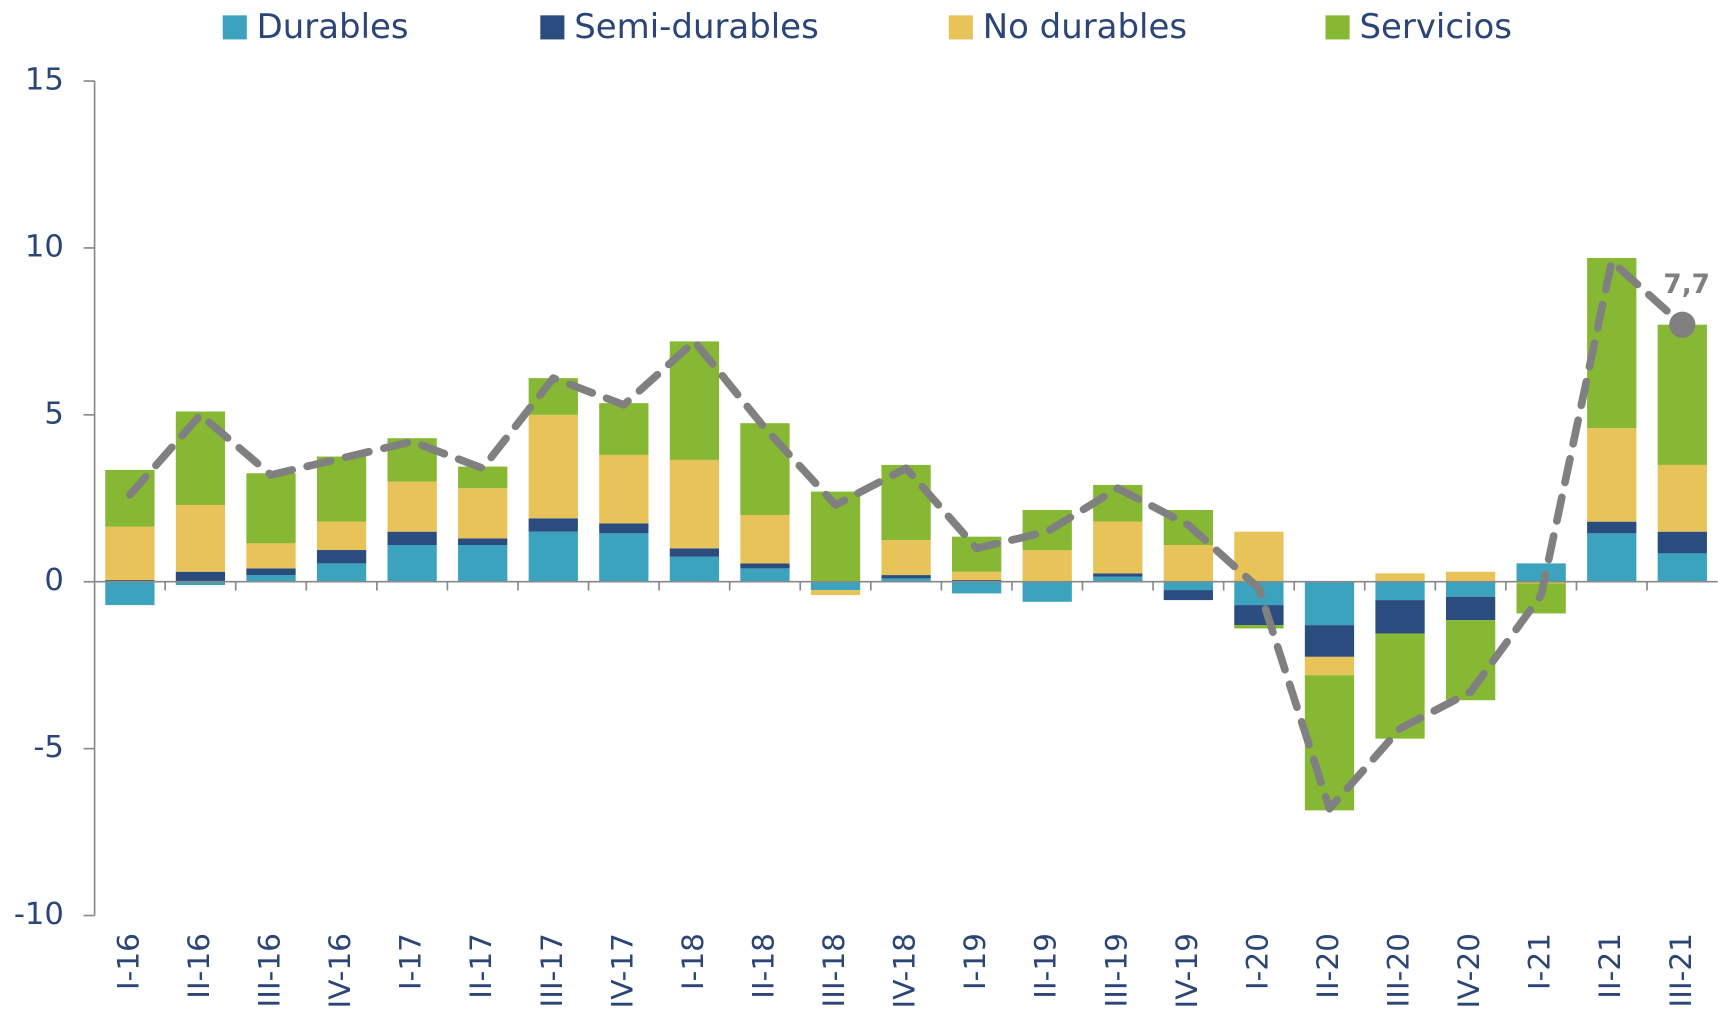 The width and height of the screenshot is (1718, 1013). What do you see at coordinates (622, 970) in the screenshot?
I see `x-tick-label: IV-17` at bounding box center [622, 970].